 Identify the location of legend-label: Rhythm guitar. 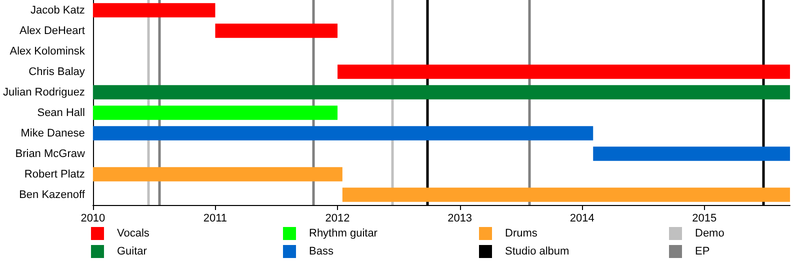
(343, 234).